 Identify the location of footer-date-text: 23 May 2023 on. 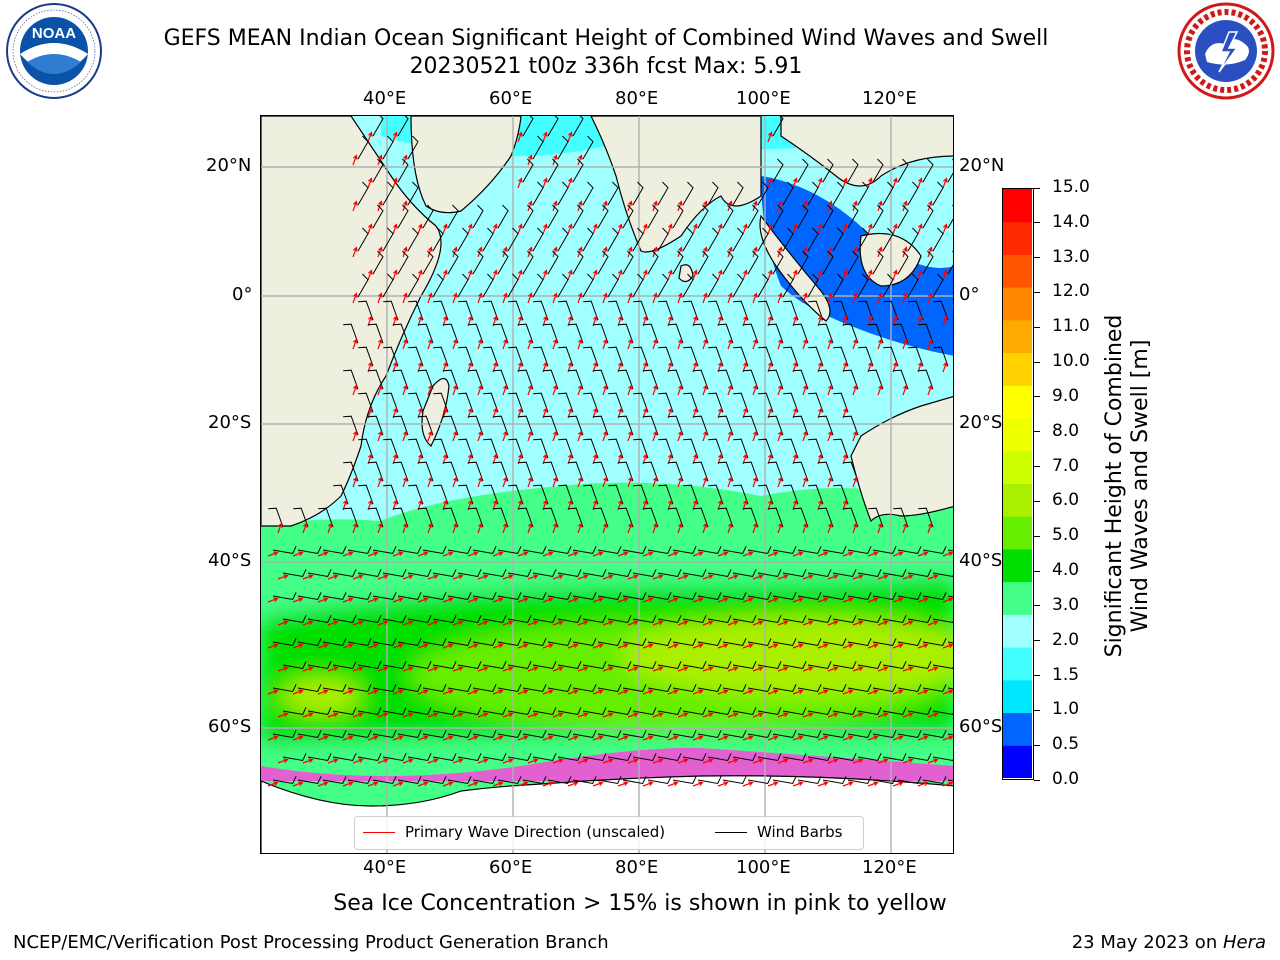
(1147, 942).